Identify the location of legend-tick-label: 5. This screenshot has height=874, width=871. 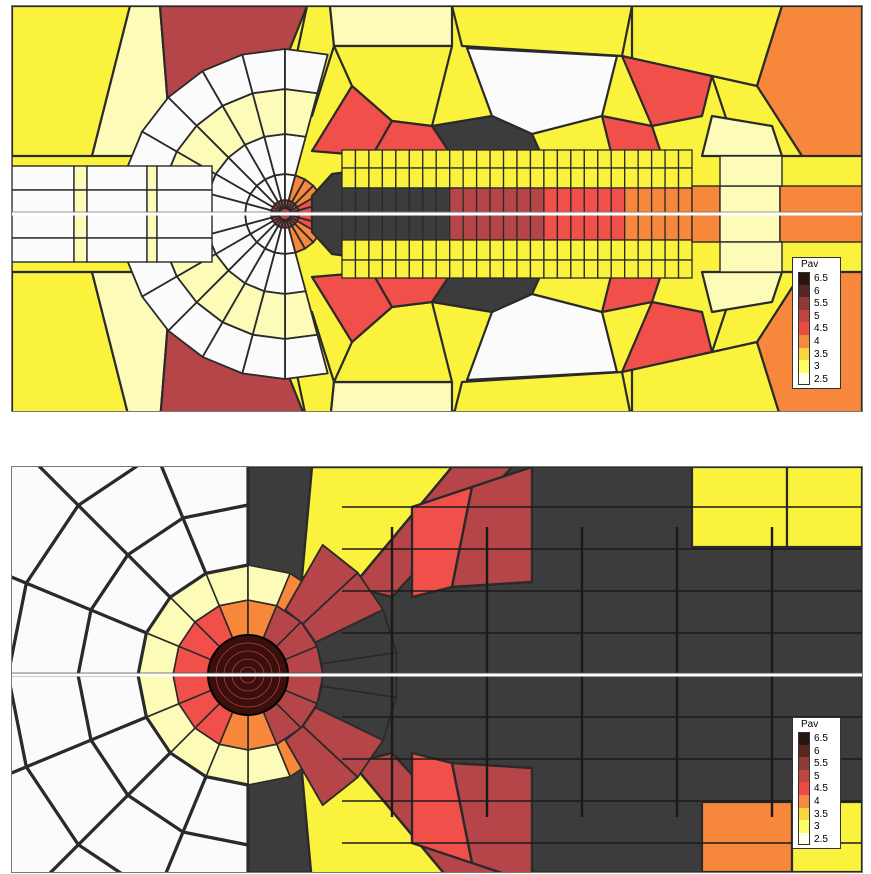
(817, 316).